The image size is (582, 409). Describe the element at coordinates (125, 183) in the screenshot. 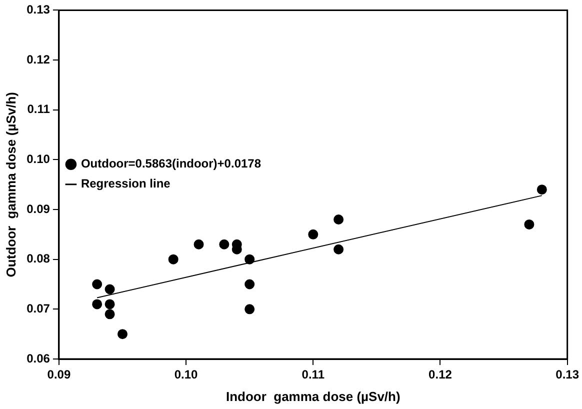

I see `legend-label: Regression line` at that location.